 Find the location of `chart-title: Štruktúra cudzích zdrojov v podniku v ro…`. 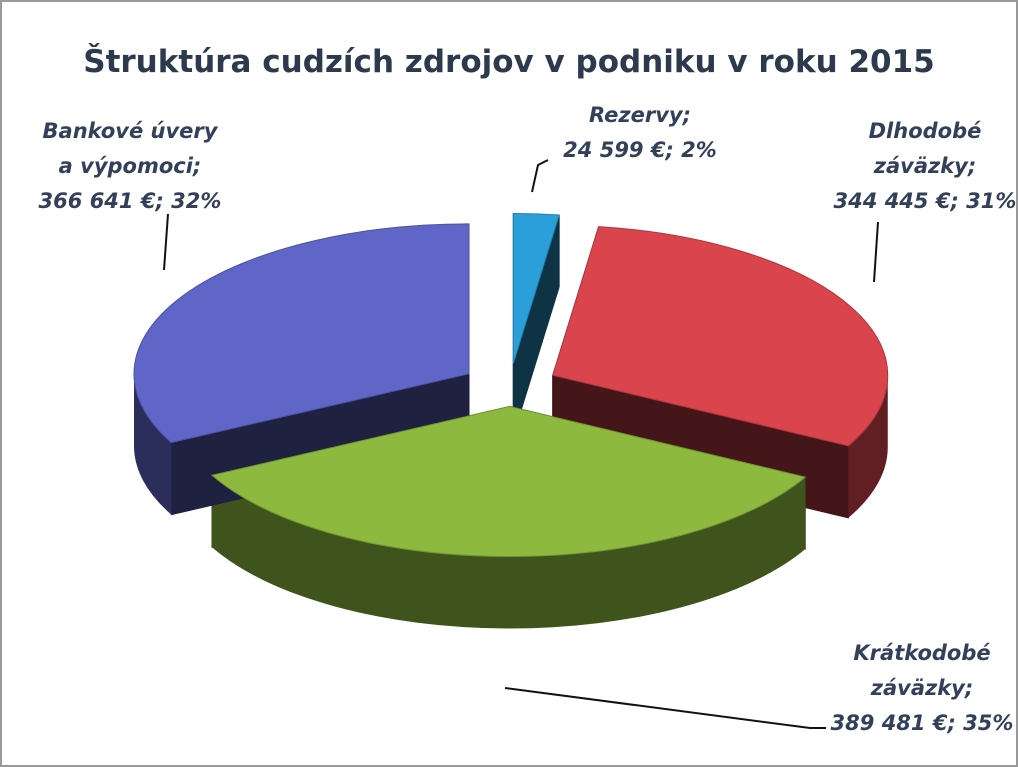

chart-title: Štruktúra cudzích zdrojov v podniku v ro… is located at coordinates (509, 61).